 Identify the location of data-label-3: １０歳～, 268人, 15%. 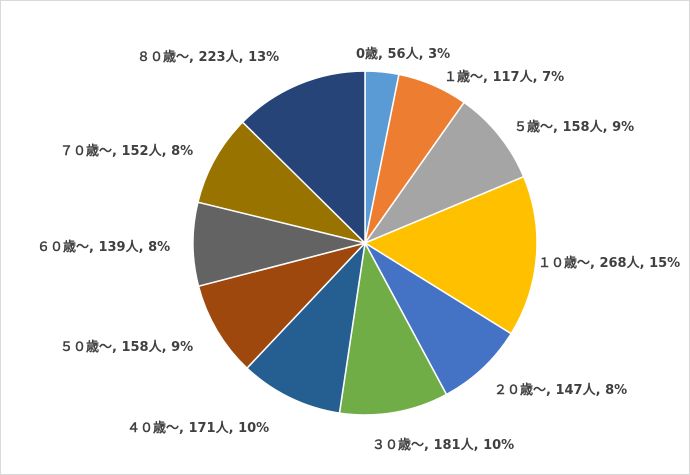
(609, 263).